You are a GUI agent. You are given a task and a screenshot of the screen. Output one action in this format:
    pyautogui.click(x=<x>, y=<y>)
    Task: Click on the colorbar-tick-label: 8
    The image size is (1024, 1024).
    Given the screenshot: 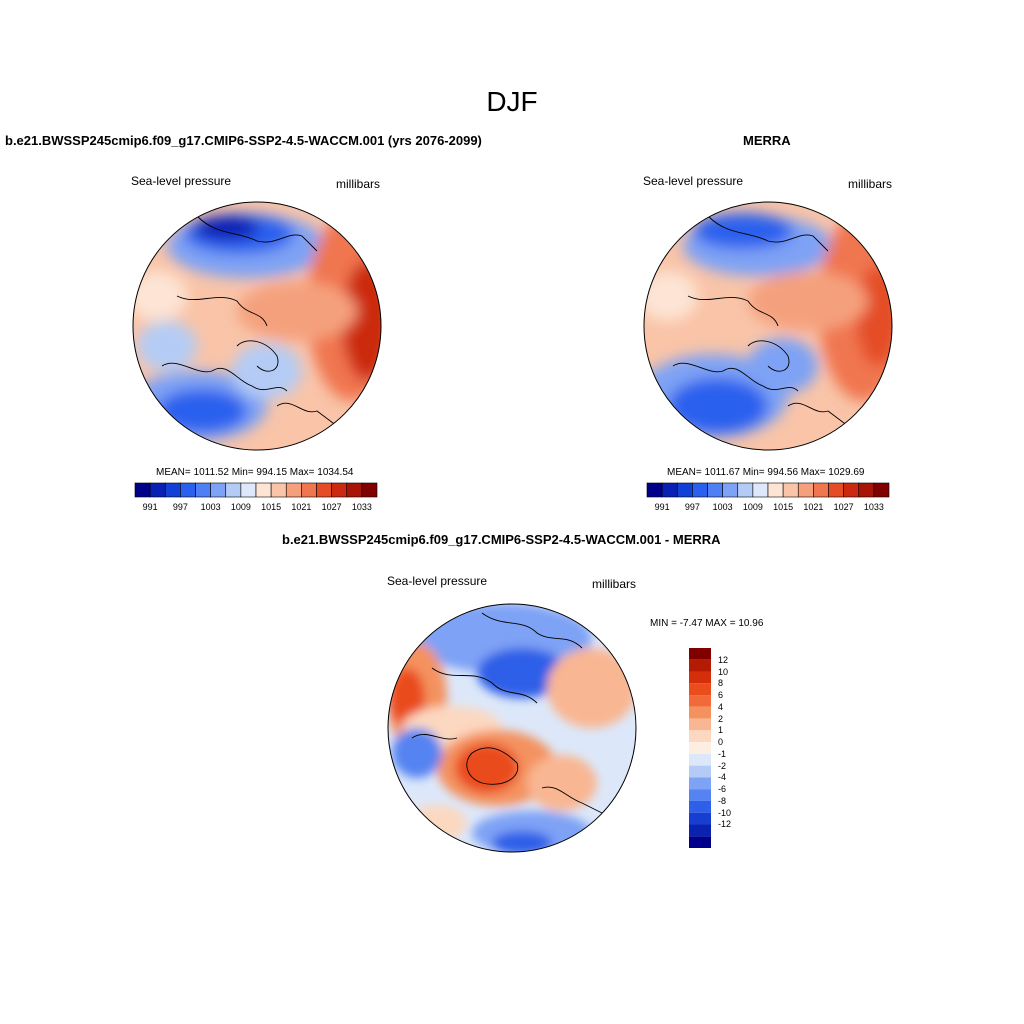 What is the action you would take?
    pyautogui.click(x=721, y=683)
    